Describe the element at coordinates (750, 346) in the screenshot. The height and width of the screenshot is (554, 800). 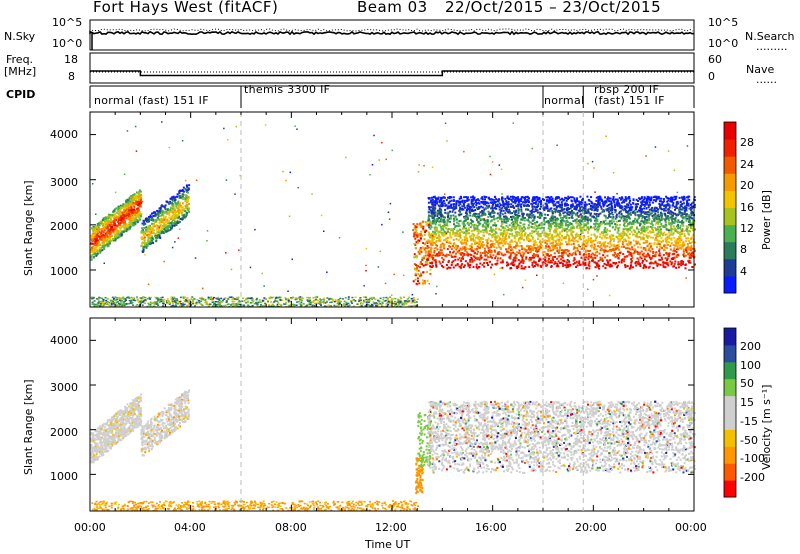
I see `velocity-colorbar-tick: 200` at that location.